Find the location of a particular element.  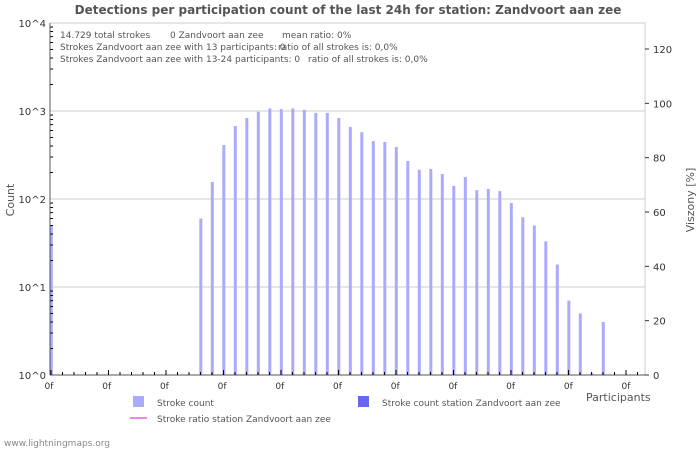

y-tick-label: 10^1 is located at coordinates (32, 288).